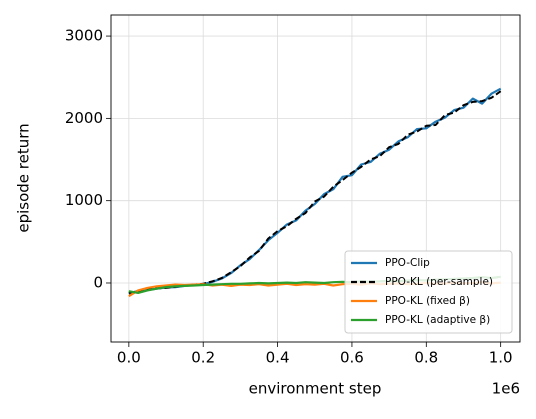  What do you see at coordinates (437, 320) in the screenshot?
I see `legend-label: PPO-KL (adaptive β)` at bounding box center [437, 320].